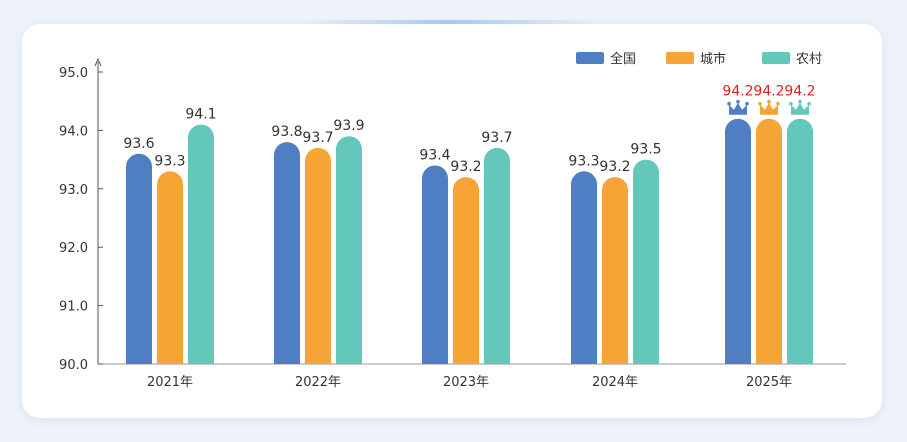 The image size is (907, 442). Describe the element at coordinates (769, 382) in the screenshot. I see `x-tick-label: 2025年` at that location.